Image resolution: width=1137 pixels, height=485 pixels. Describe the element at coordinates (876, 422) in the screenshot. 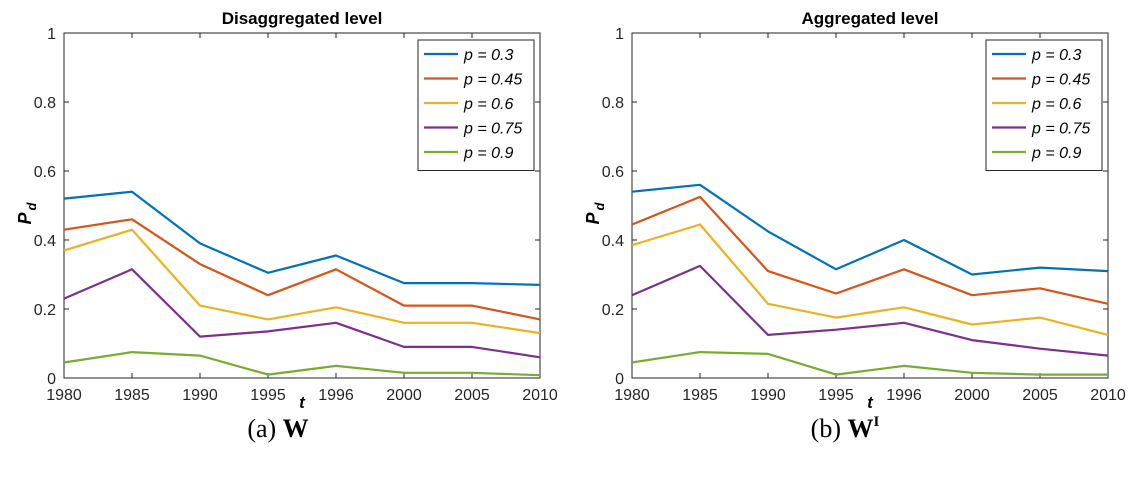

I see `caption-b-superscript: I` at that location.